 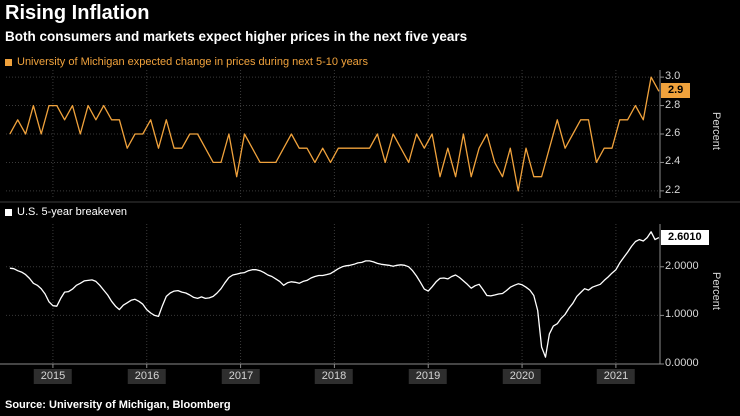 What do you see at coordinates (716, 131) in the screenshot?
I see `y-axis-title-top: Percent` at bounding box center [716, 131].